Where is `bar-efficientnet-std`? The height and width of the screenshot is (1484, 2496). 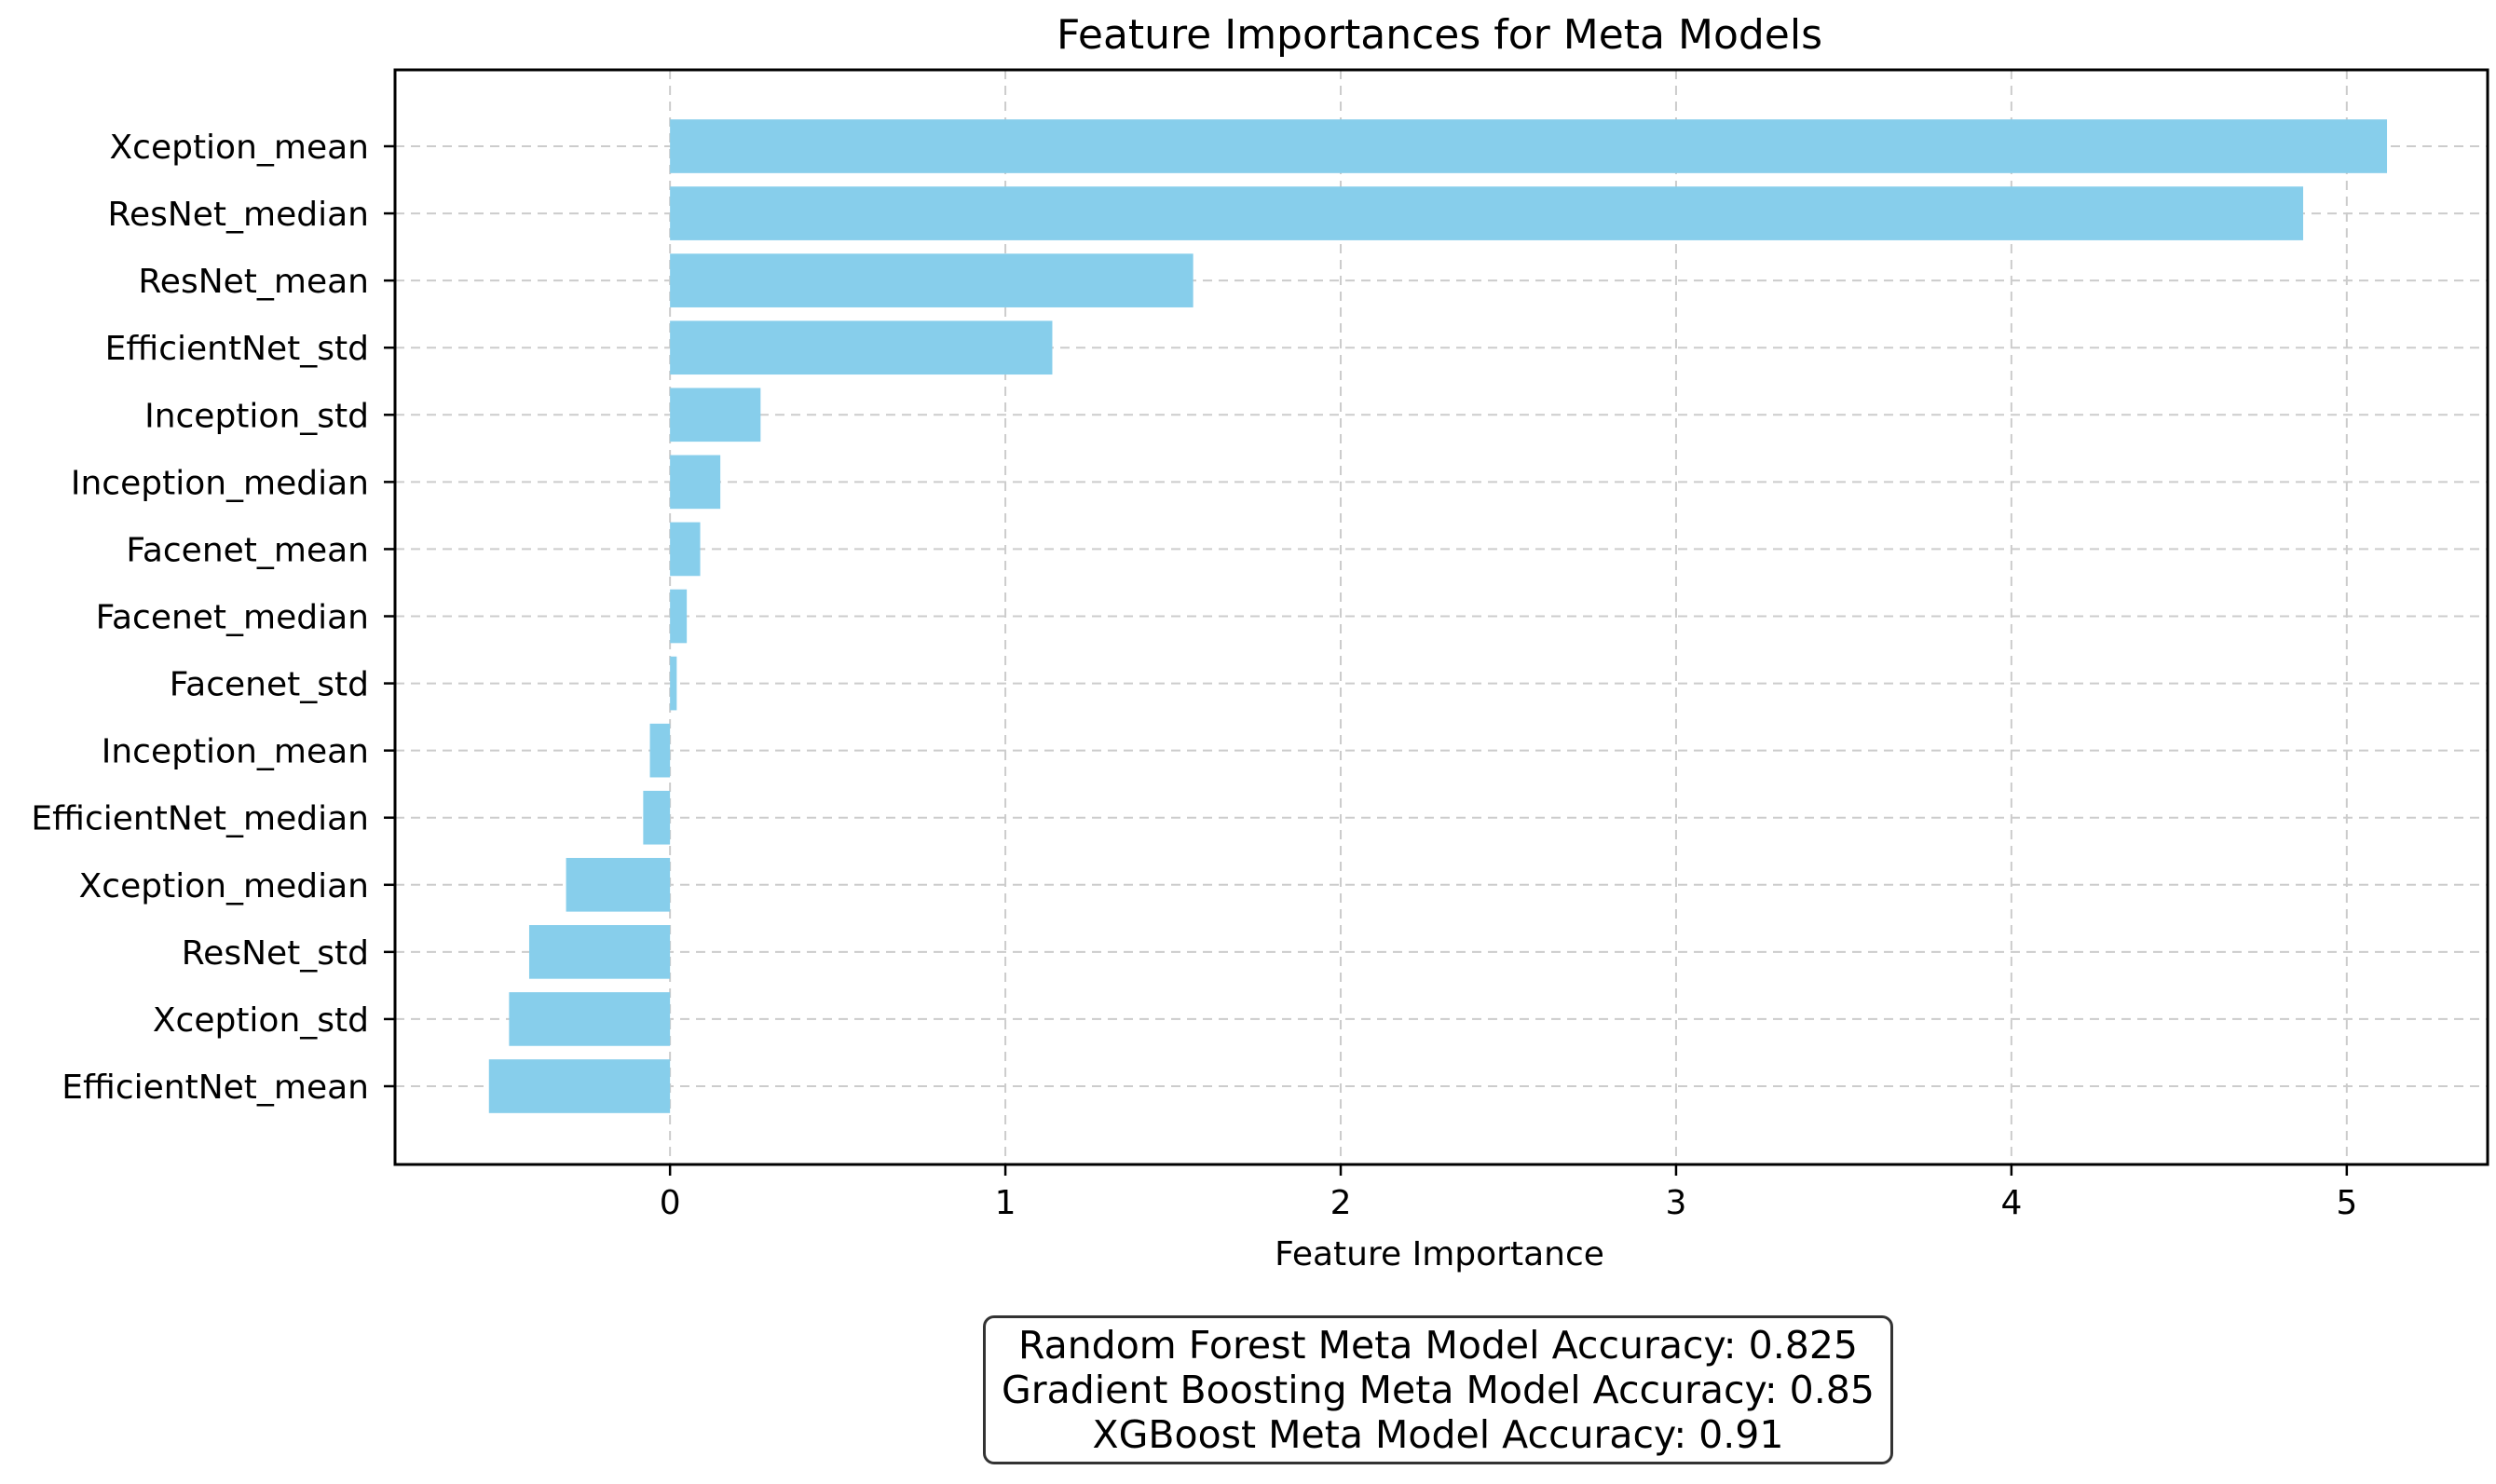
bar-efficientnet-std is located at coordinates (862, 347).